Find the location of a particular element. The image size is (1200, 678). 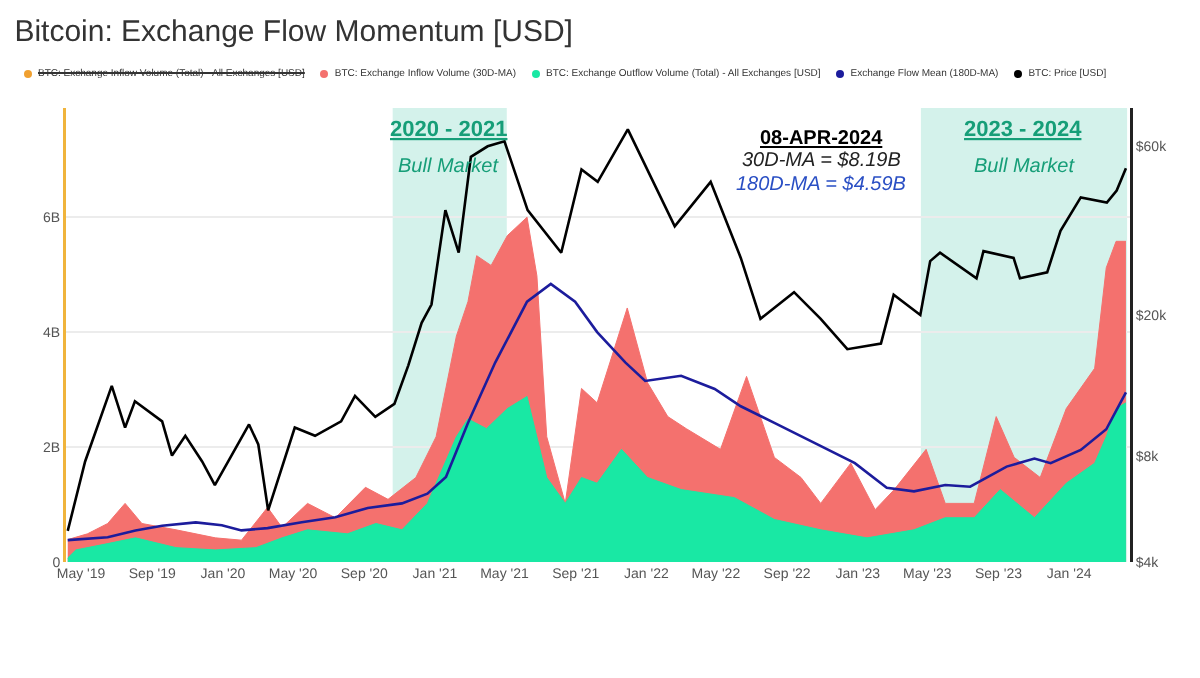

annotation: 08-APR-2024 is located at coordinates (822, 139).